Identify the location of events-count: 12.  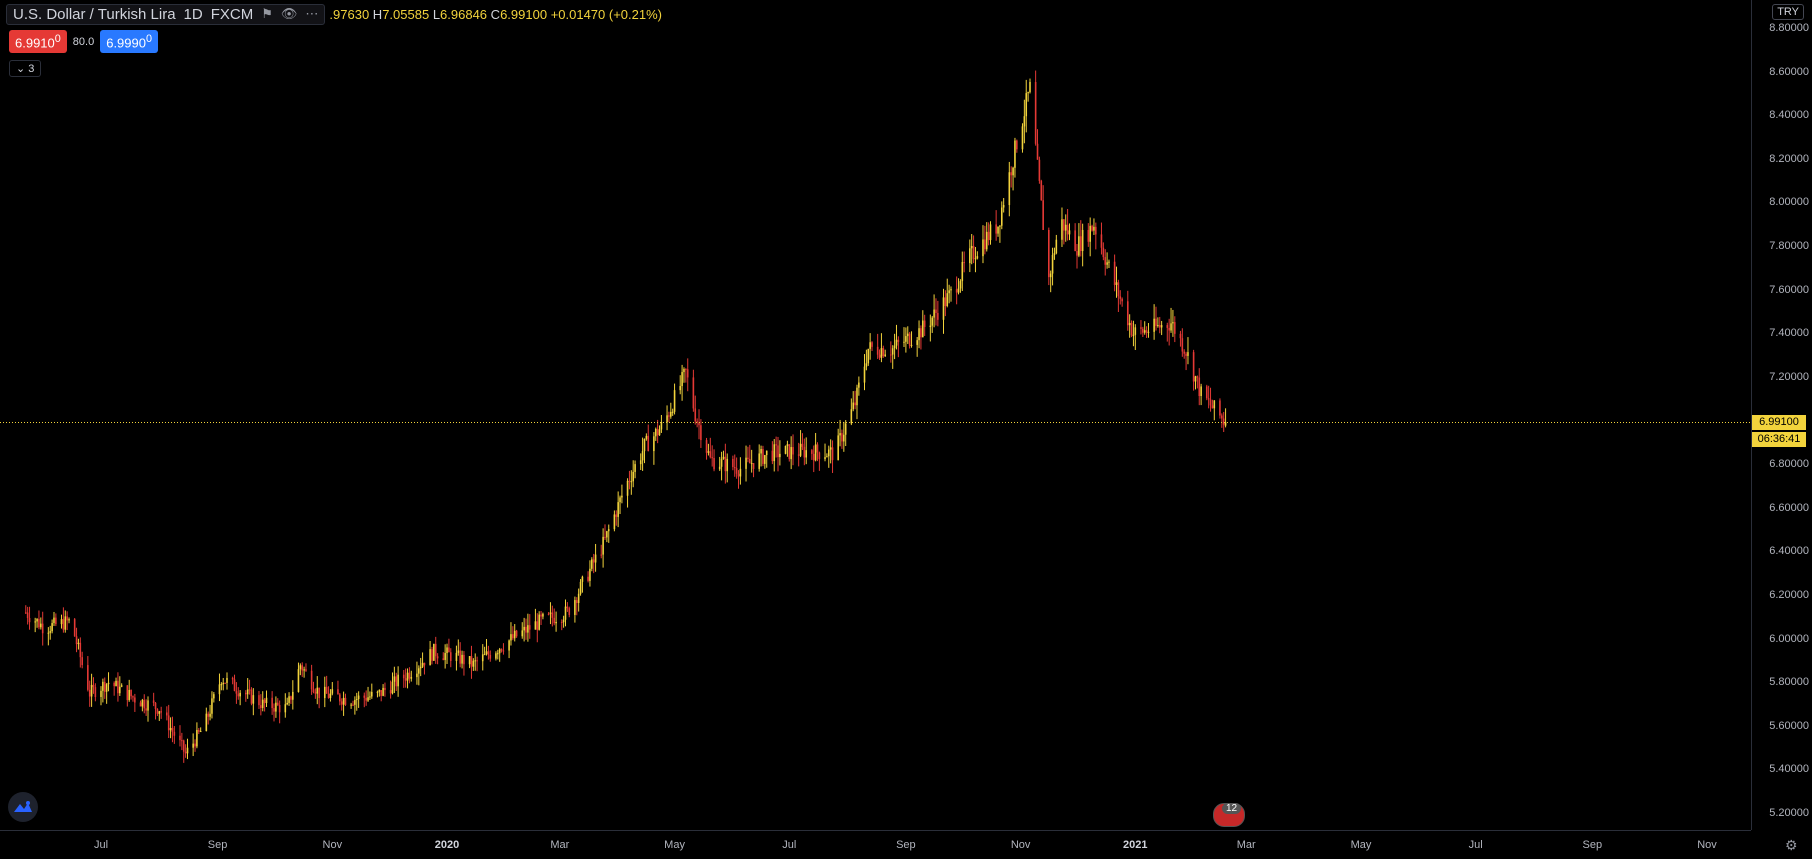
(1232, 808).